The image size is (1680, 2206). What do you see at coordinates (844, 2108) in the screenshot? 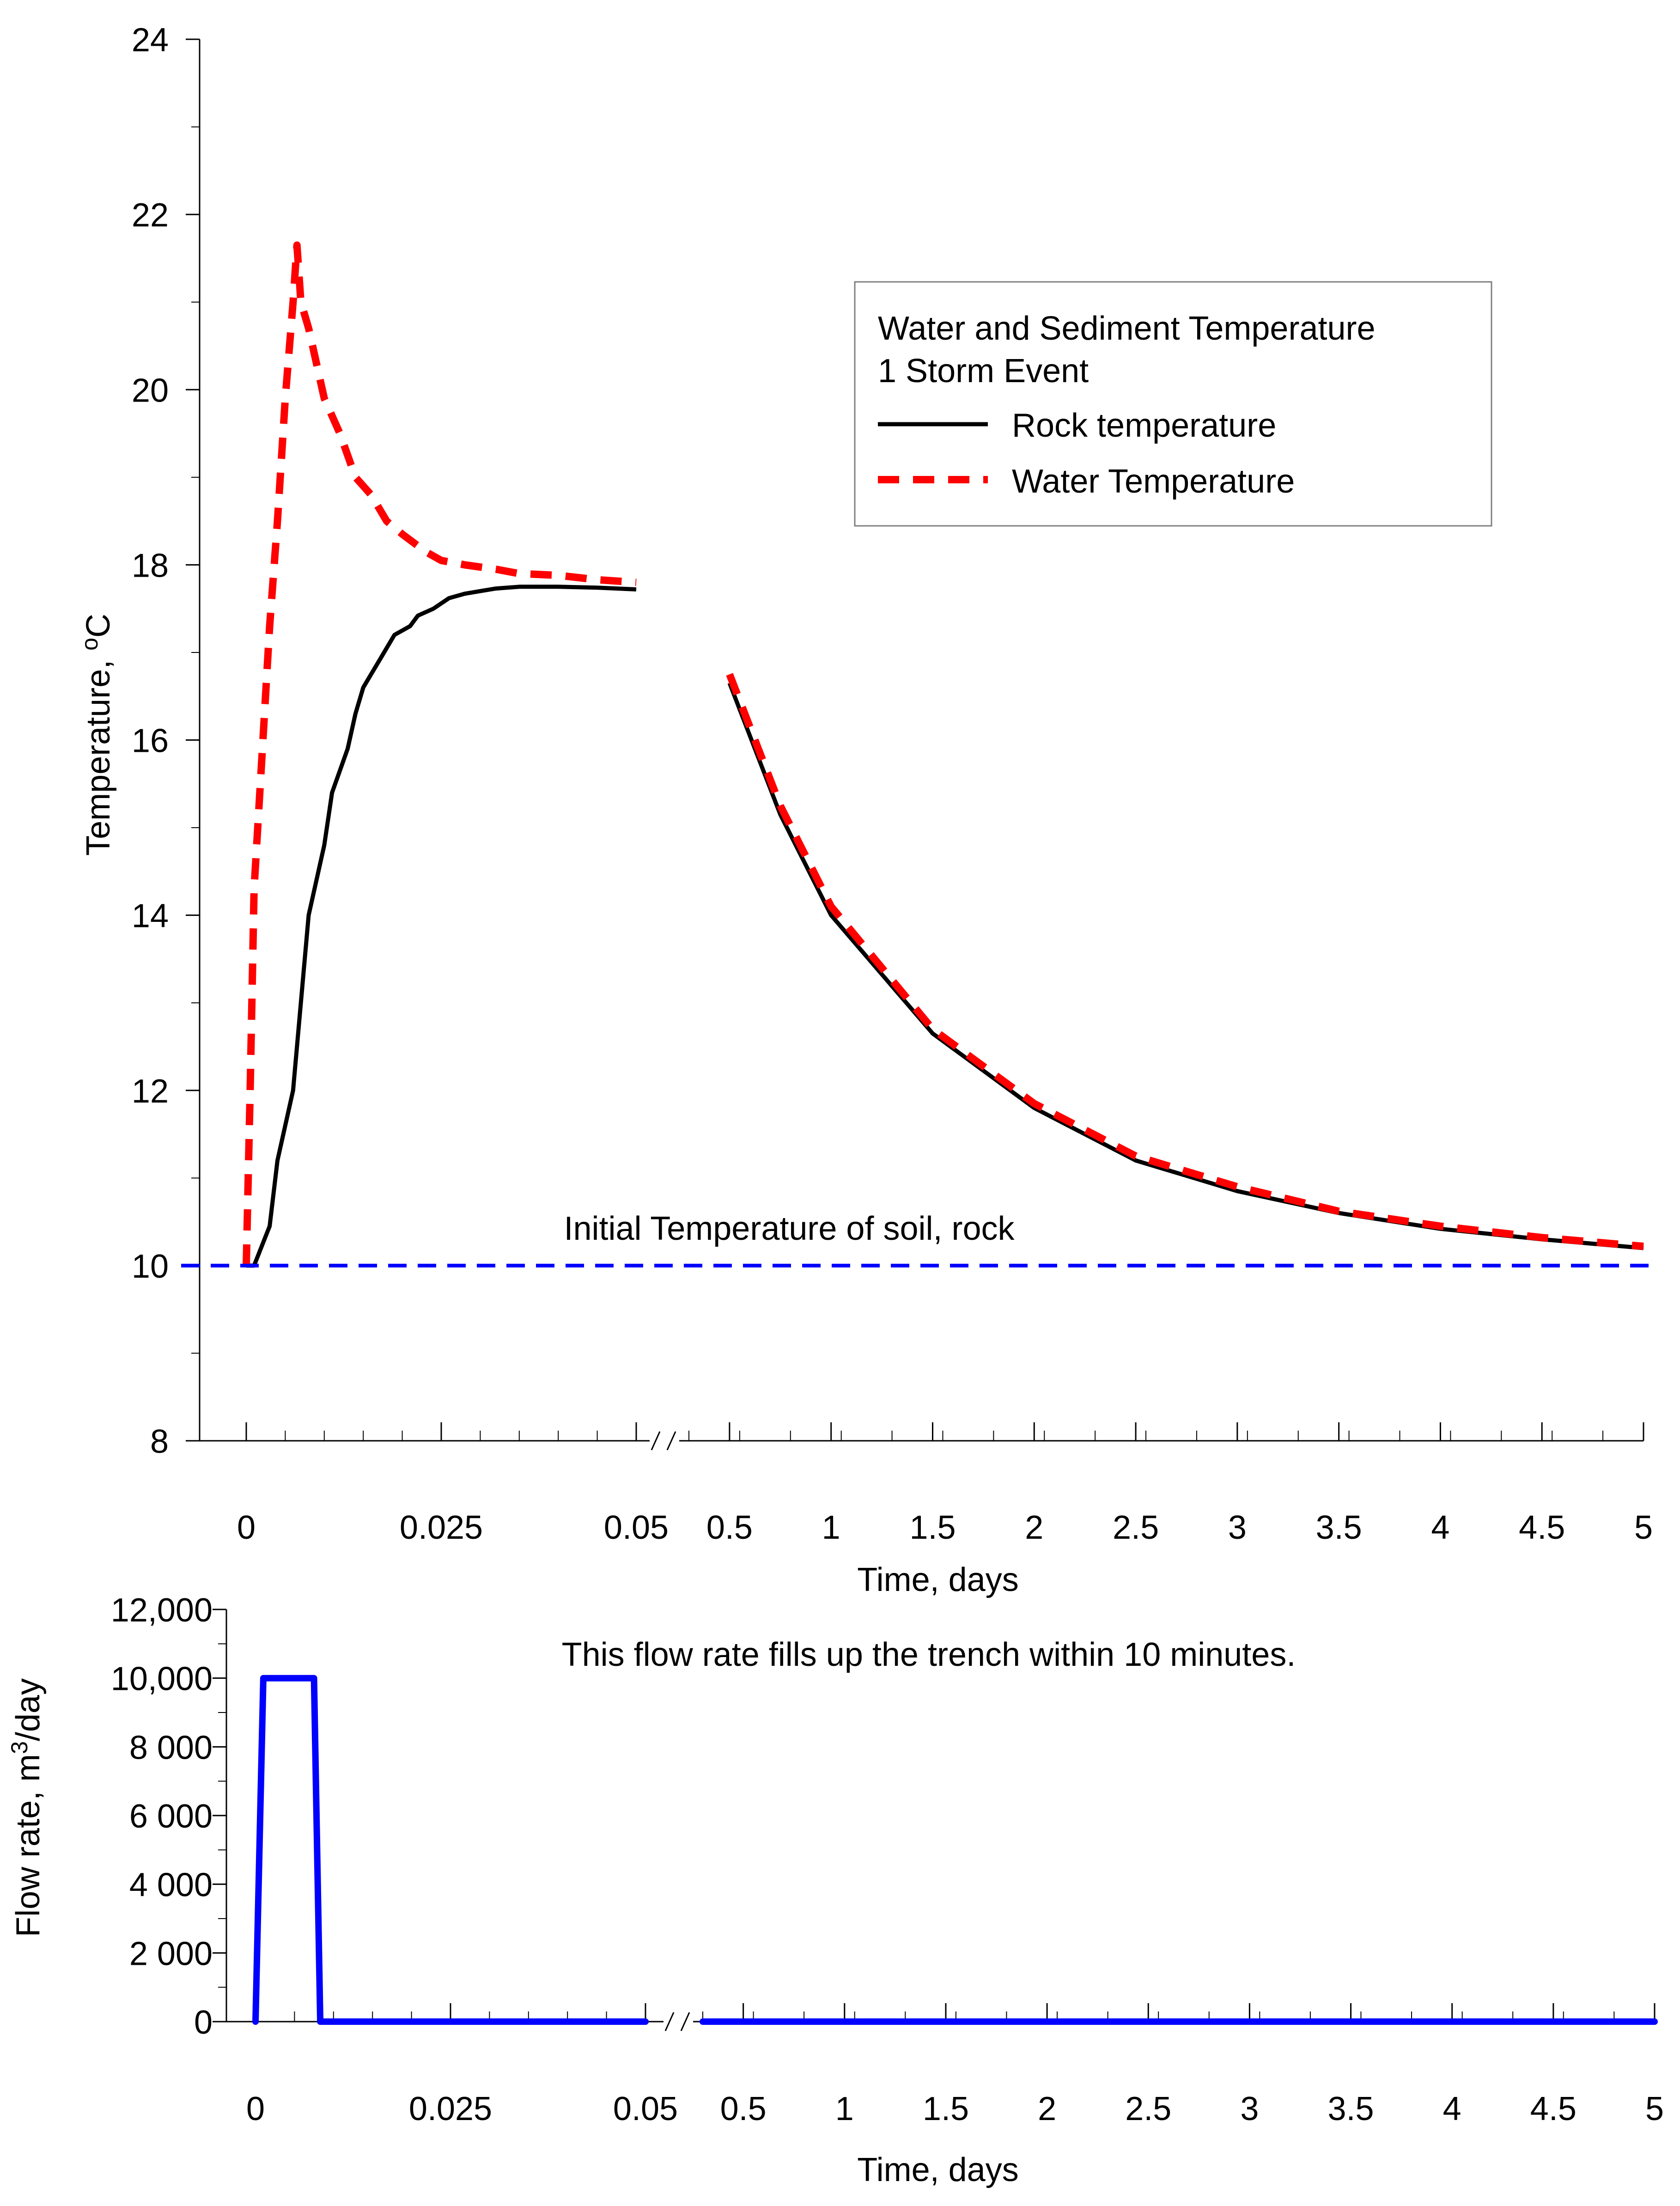
I see `flow-rate-x-tick-label-1: 1` at bounding box center [844, 2108].